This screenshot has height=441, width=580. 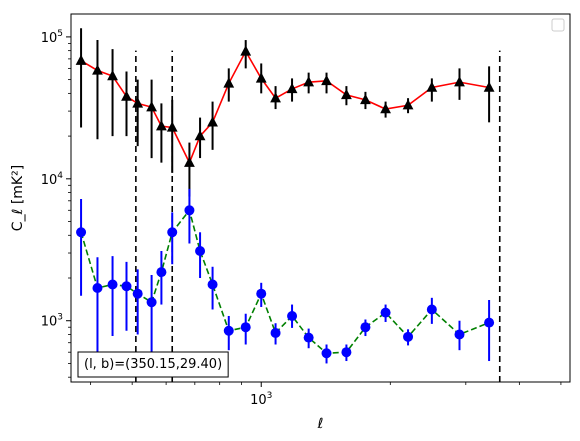 I want to click on annotation-label: (l, b)=(350.15,29.40), so click(x=153, y=364).